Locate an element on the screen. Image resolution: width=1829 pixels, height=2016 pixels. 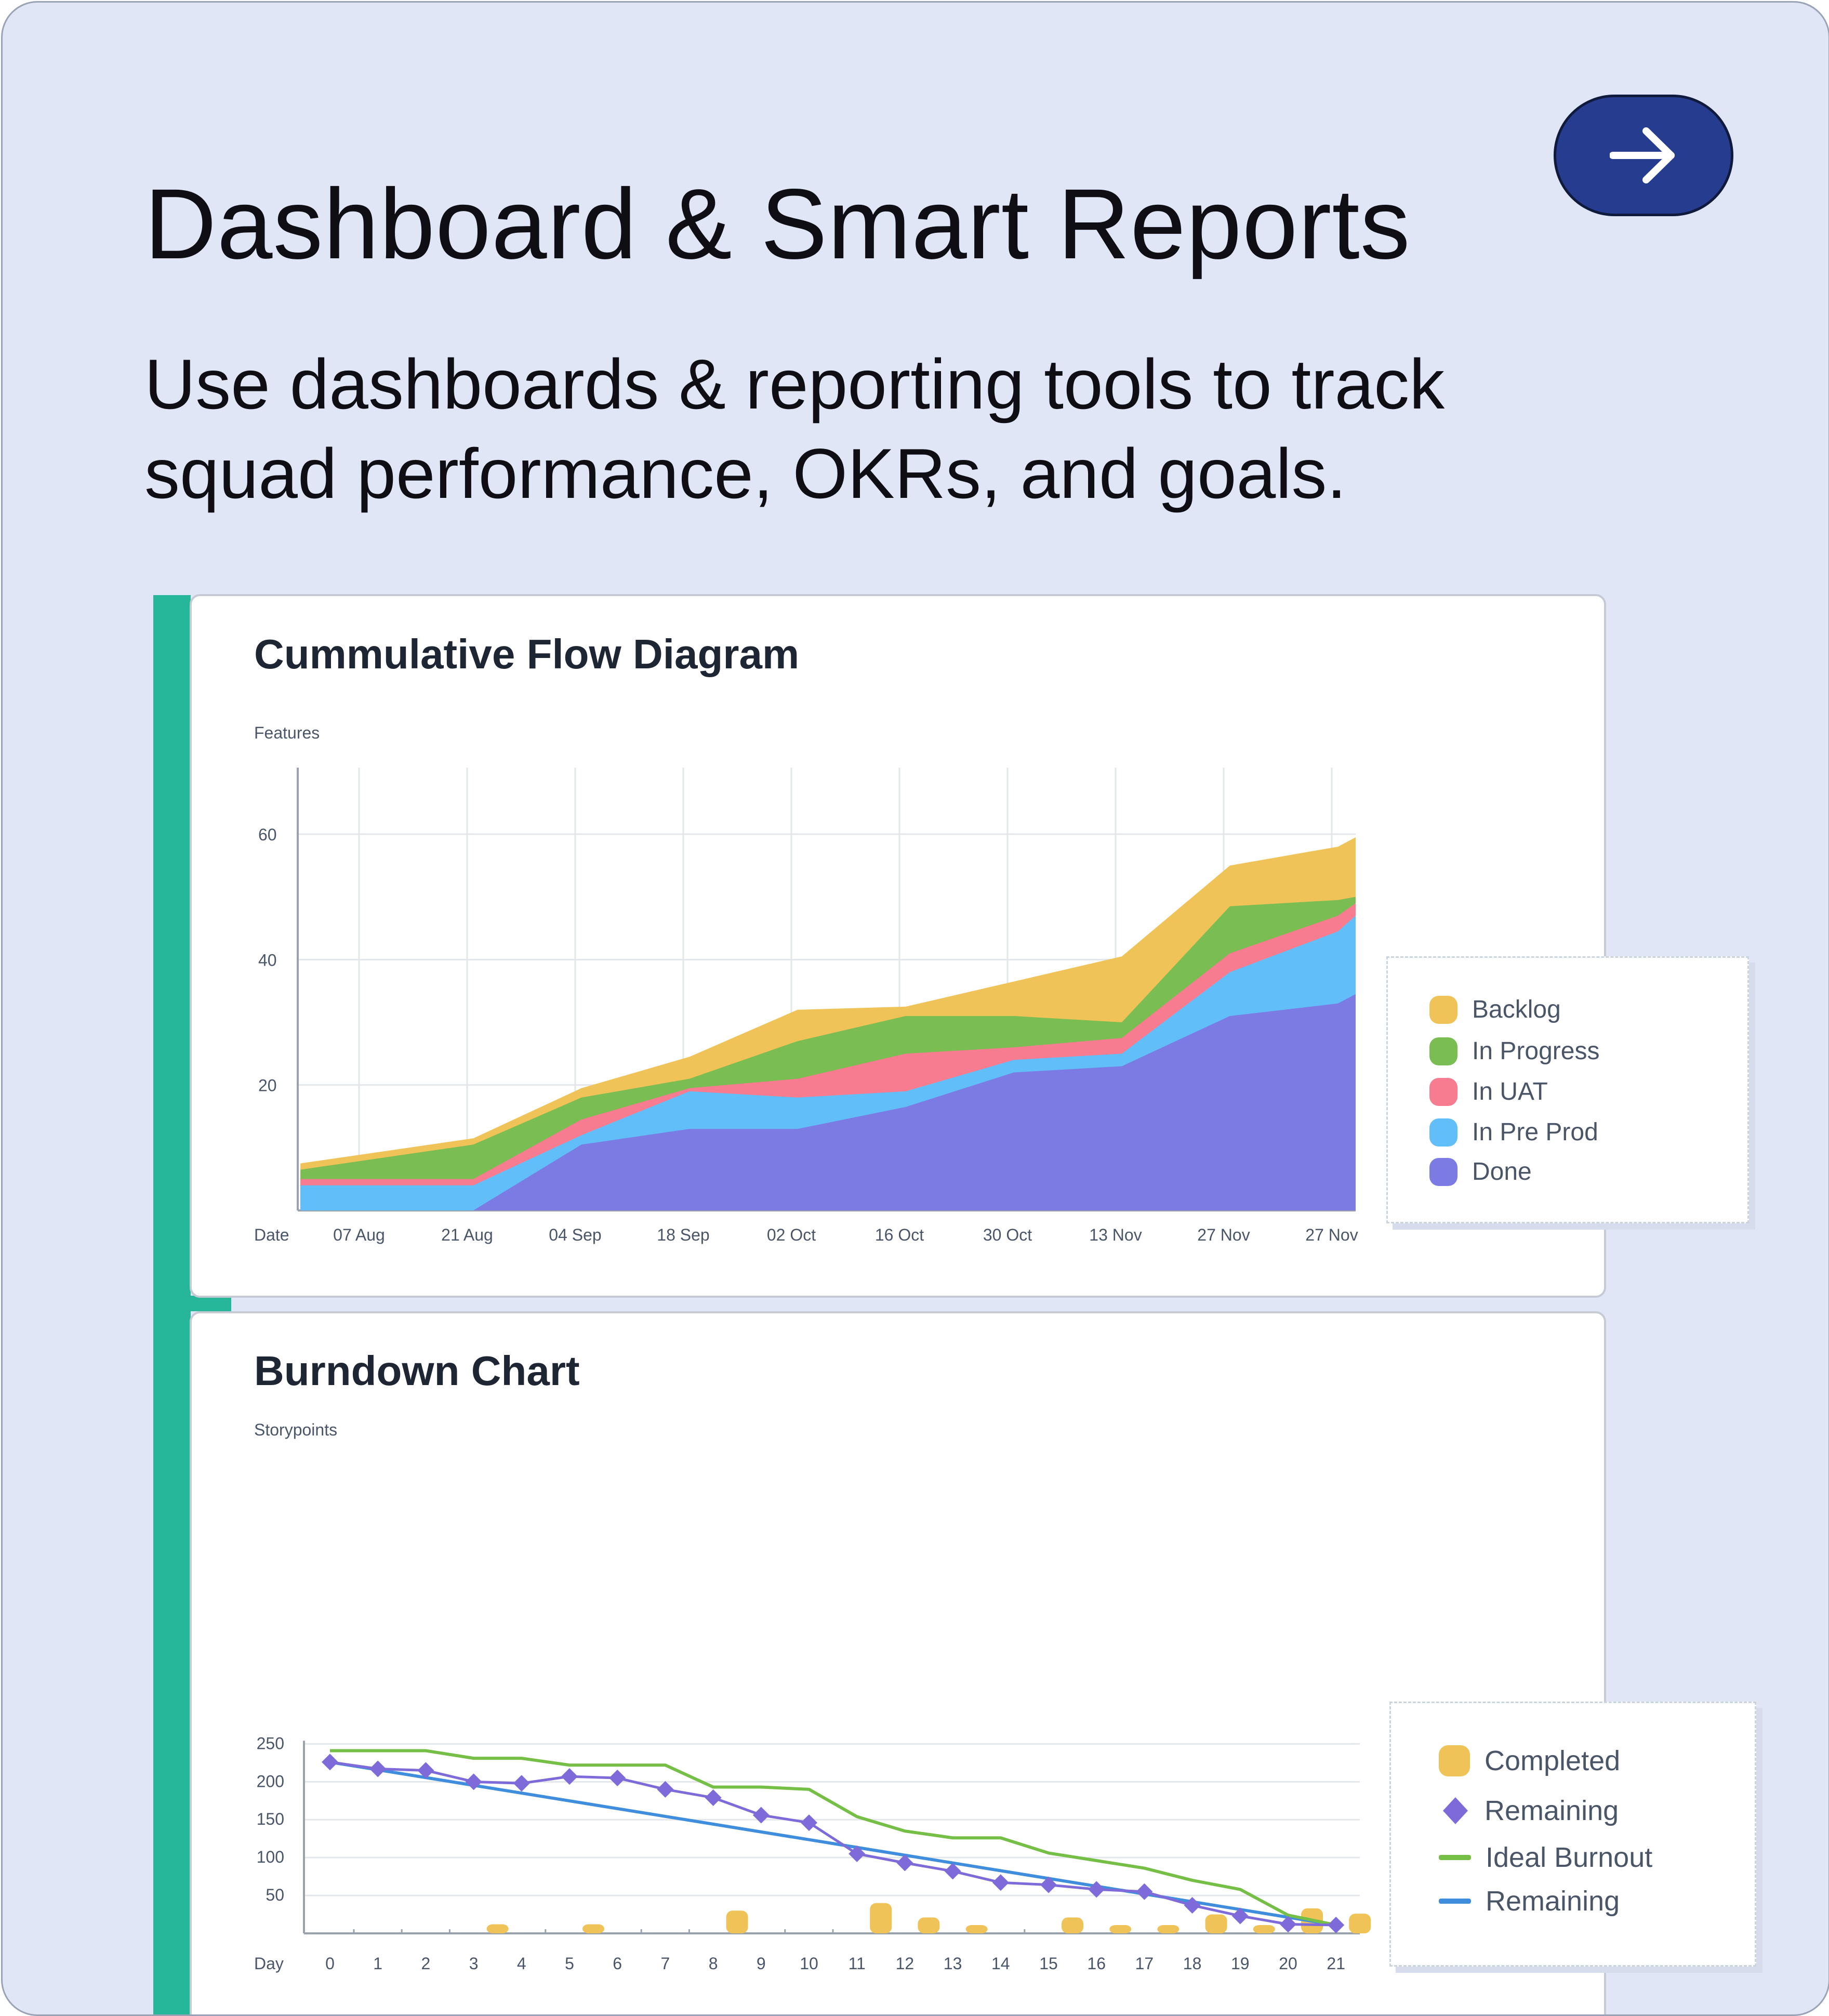
legend-item-in-pre-prod: In Pre Prod is located at coordinates (1513, 1132).